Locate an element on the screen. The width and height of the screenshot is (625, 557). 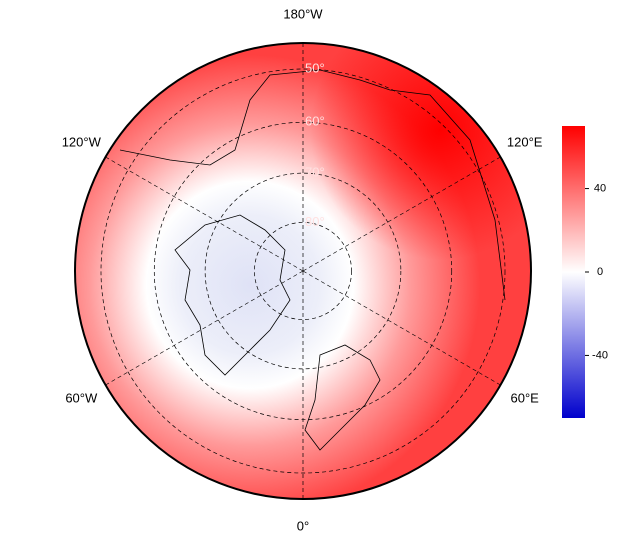
longitude-label: 0° is located at coordinates (303, 525).